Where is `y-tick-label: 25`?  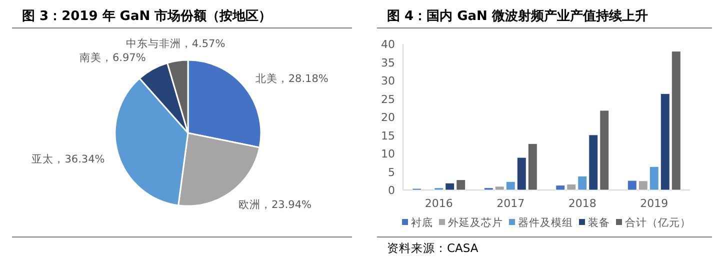
y-tick-label: 25 is located at coordinates (388, 99).